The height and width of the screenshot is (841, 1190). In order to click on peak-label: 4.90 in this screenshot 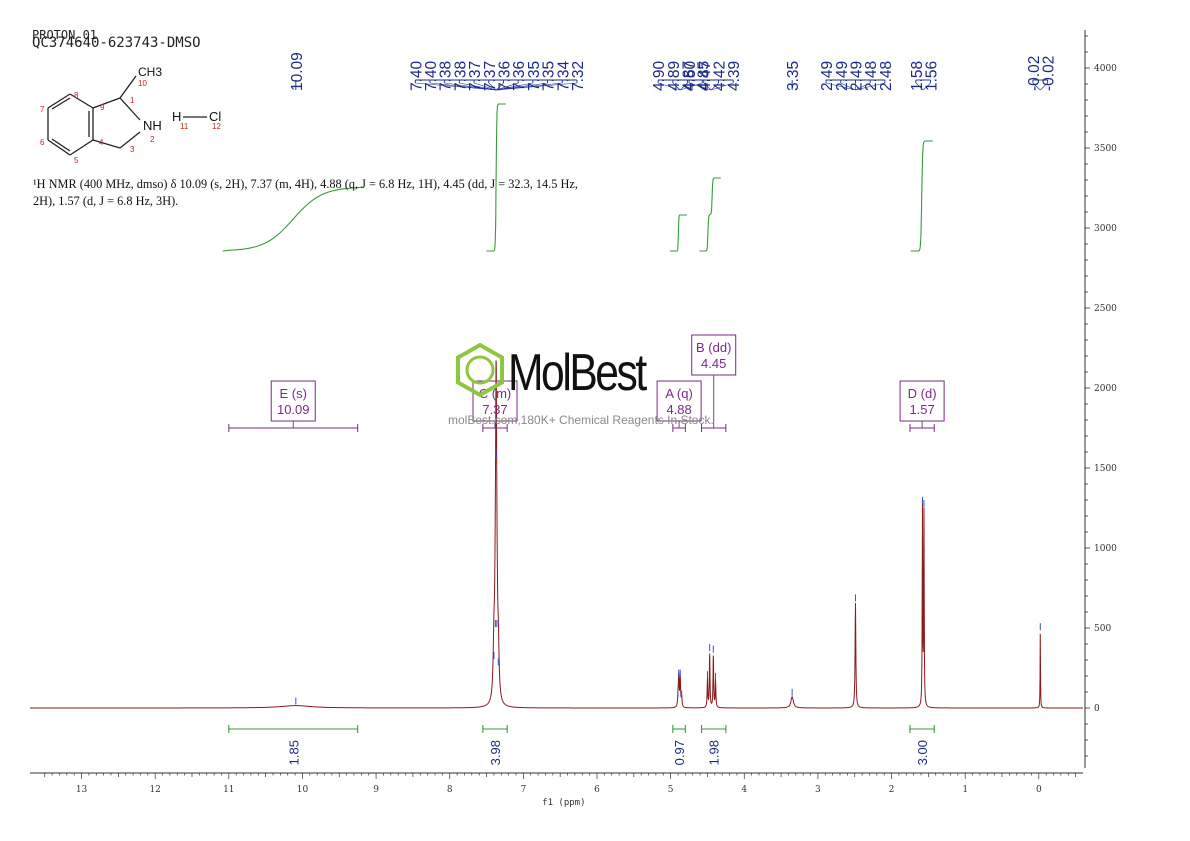, I will do `click(659, 75)`.